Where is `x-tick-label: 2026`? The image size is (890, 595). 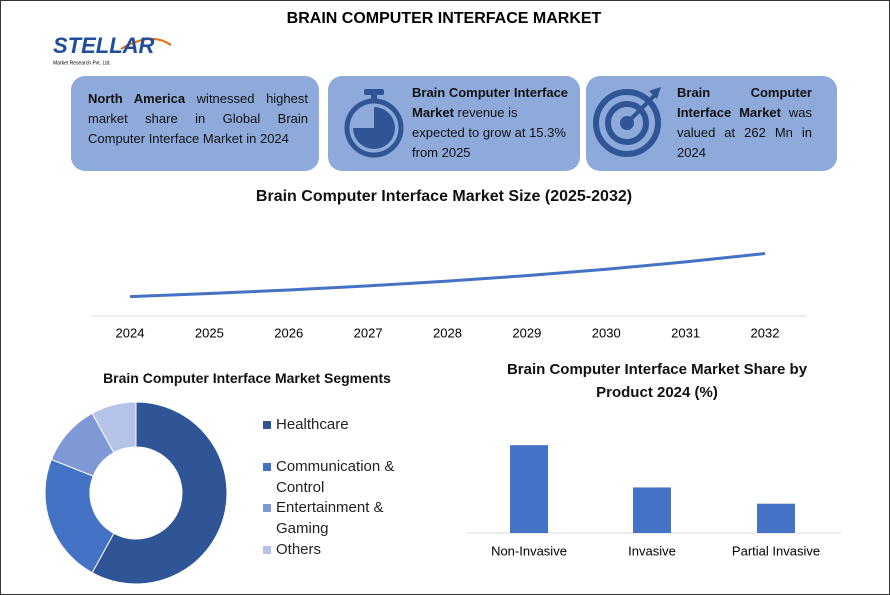
x-tick-label: 2026 is located at coordinates (288, 332).